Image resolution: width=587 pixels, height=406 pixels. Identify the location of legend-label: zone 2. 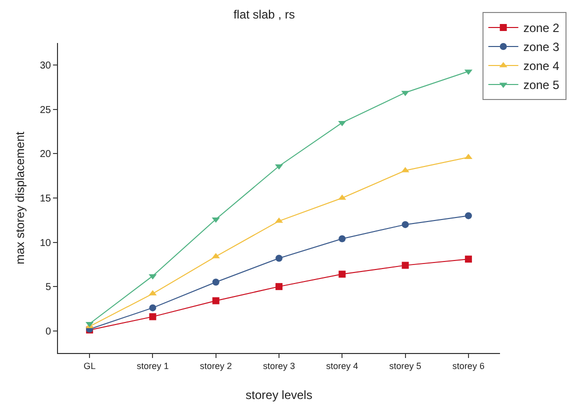
(541, 28).